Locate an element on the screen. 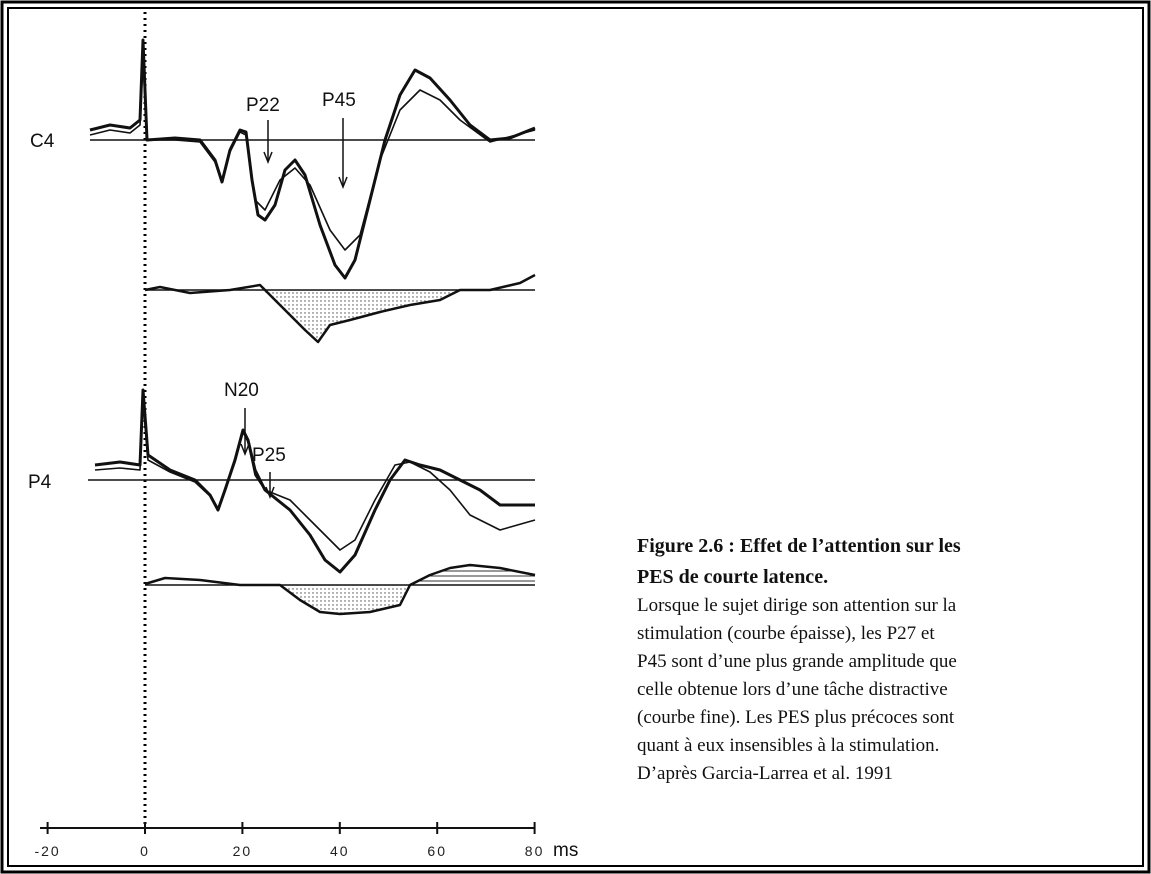 The width and height of the screenshot is (1151, 874). caption-line: P45 sont d’une plus grande amplitude que is located at coordinates (797, 661).